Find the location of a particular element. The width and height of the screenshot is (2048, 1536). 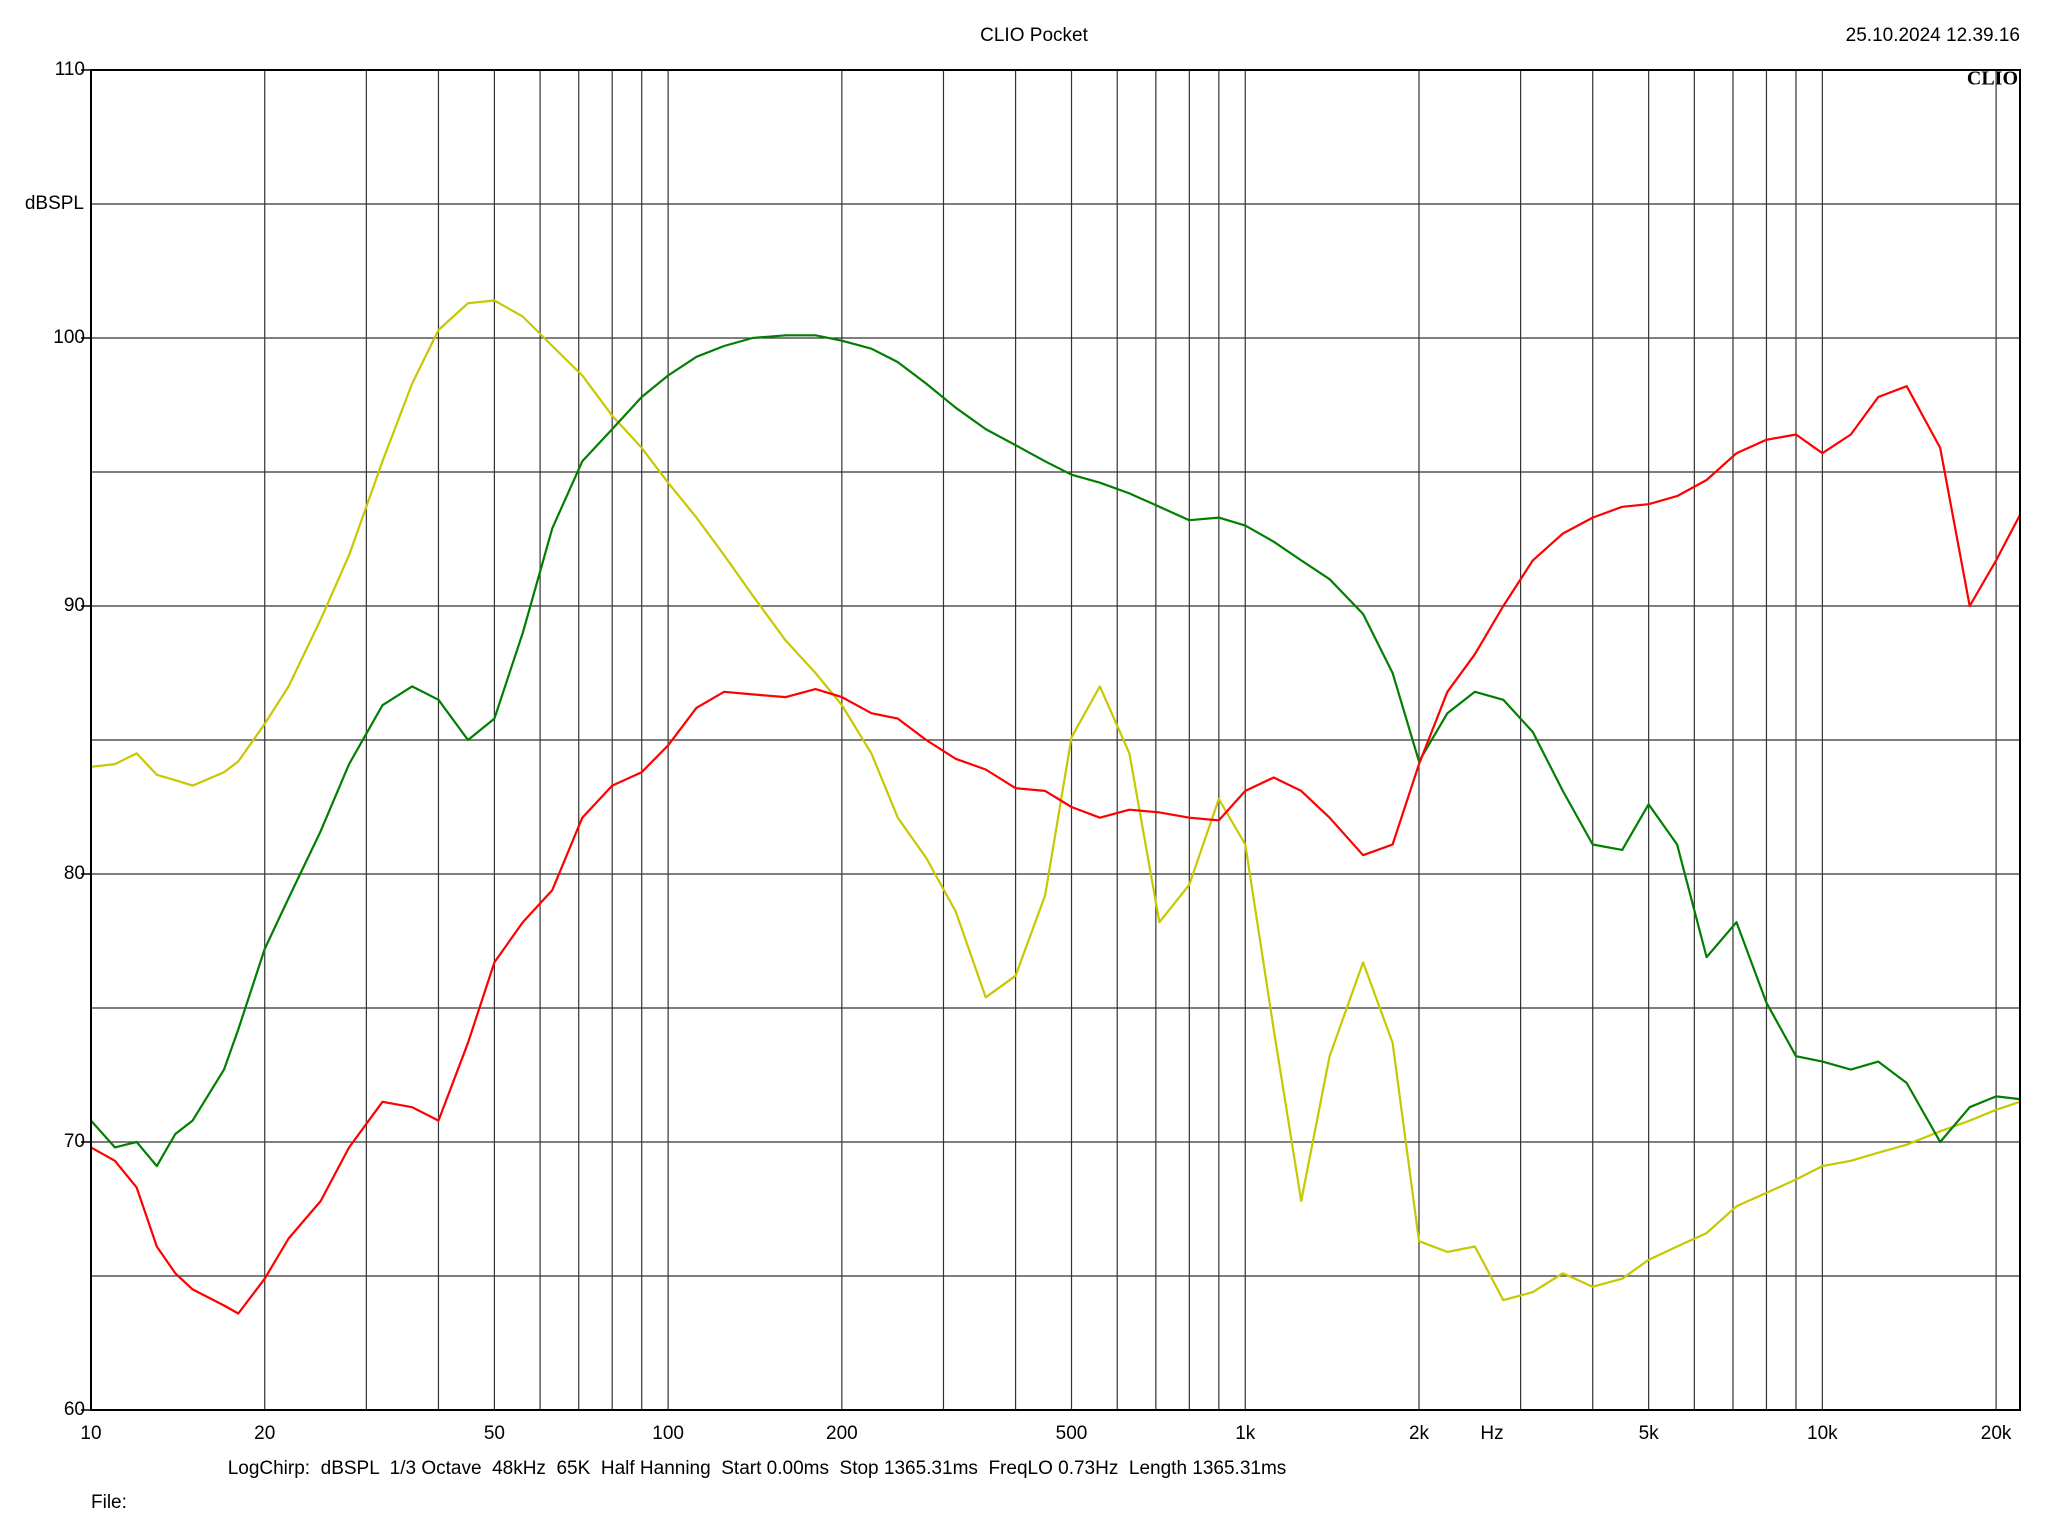

y-tick-label: 60 is located at coordinates (74, 1409).